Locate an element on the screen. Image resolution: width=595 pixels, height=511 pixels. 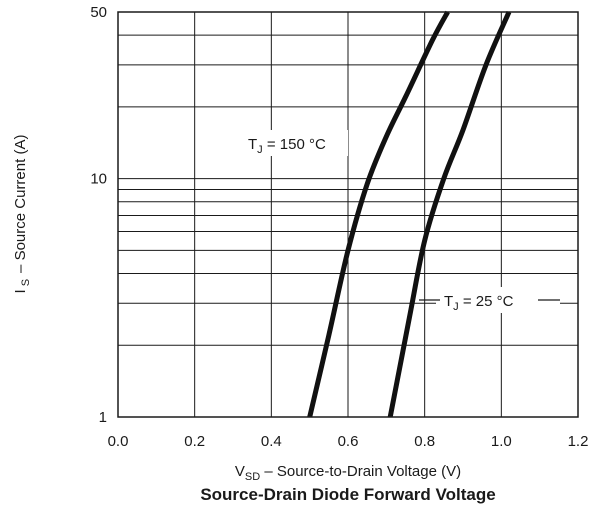
x-tick-label: 0.2 is located at coordinates (194, 441).